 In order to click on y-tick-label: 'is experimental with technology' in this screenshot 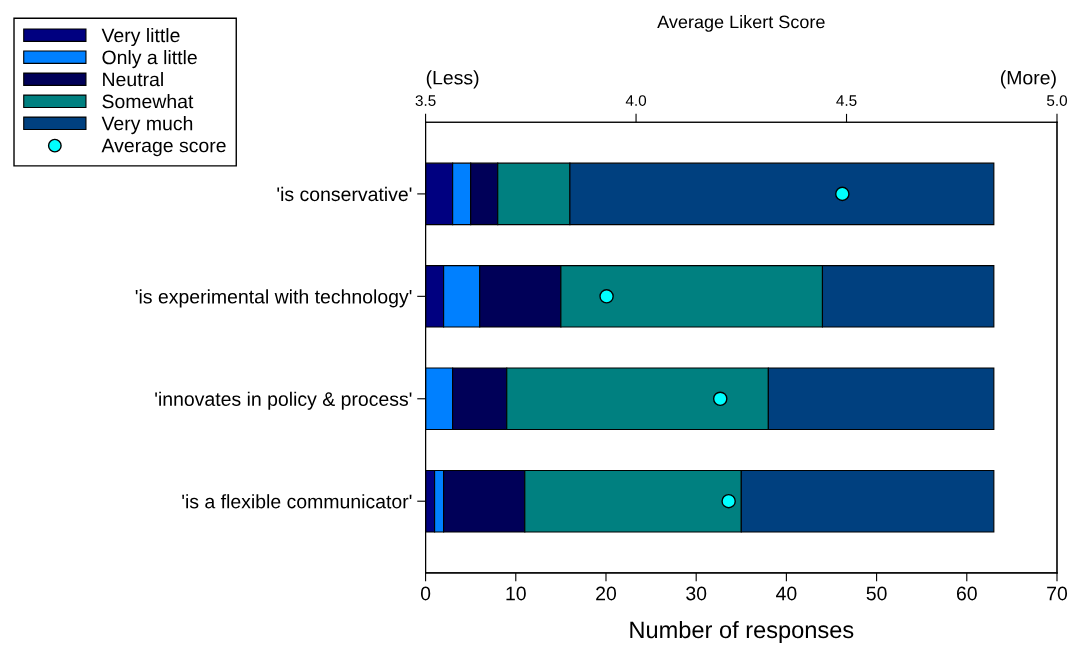, I will do `click(273, 298)`.